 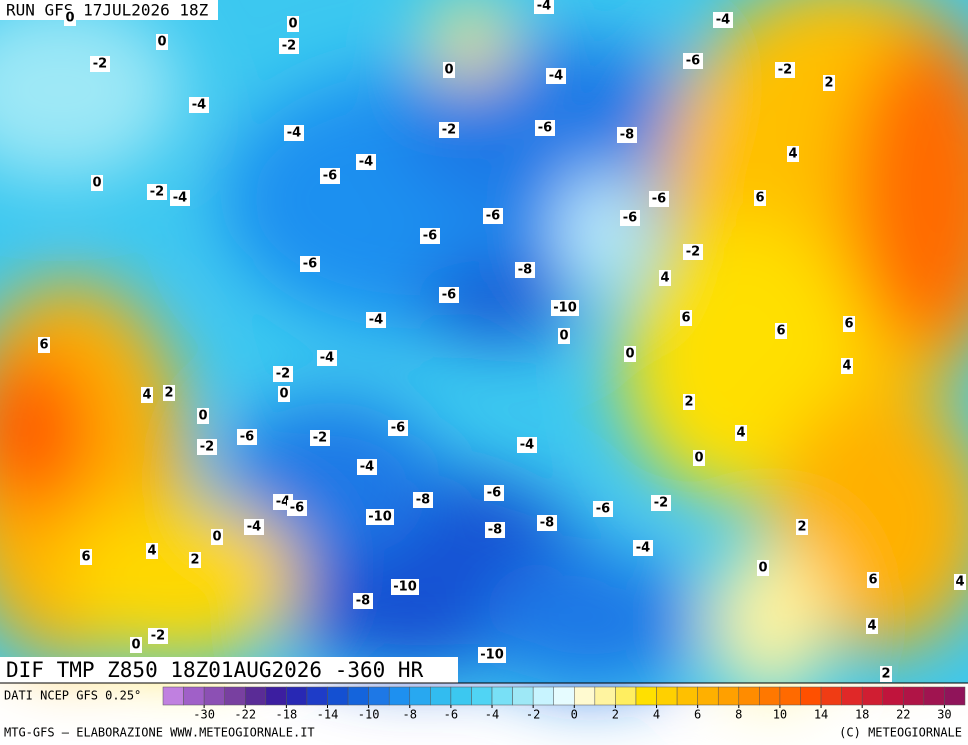 I want to click on run-box, so click(x=109, y=10).